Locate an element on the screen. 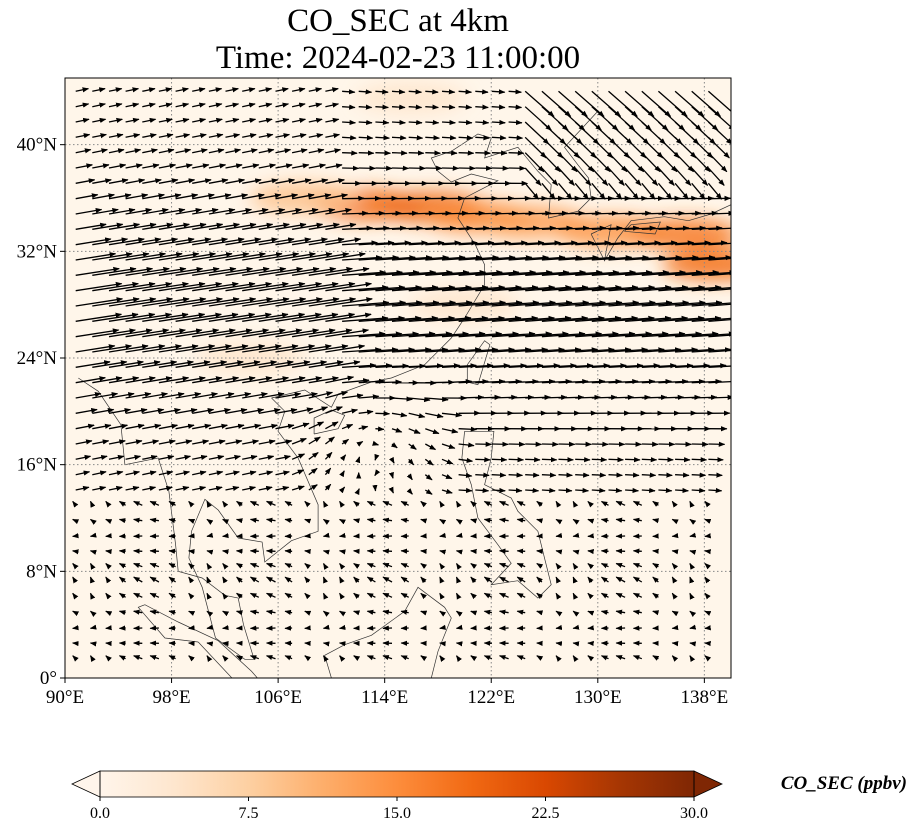 Image resolution: width=916 pixels, height=836 pixels. colorbar-tick-label: 30.0 is located at coordinates (694, 813).